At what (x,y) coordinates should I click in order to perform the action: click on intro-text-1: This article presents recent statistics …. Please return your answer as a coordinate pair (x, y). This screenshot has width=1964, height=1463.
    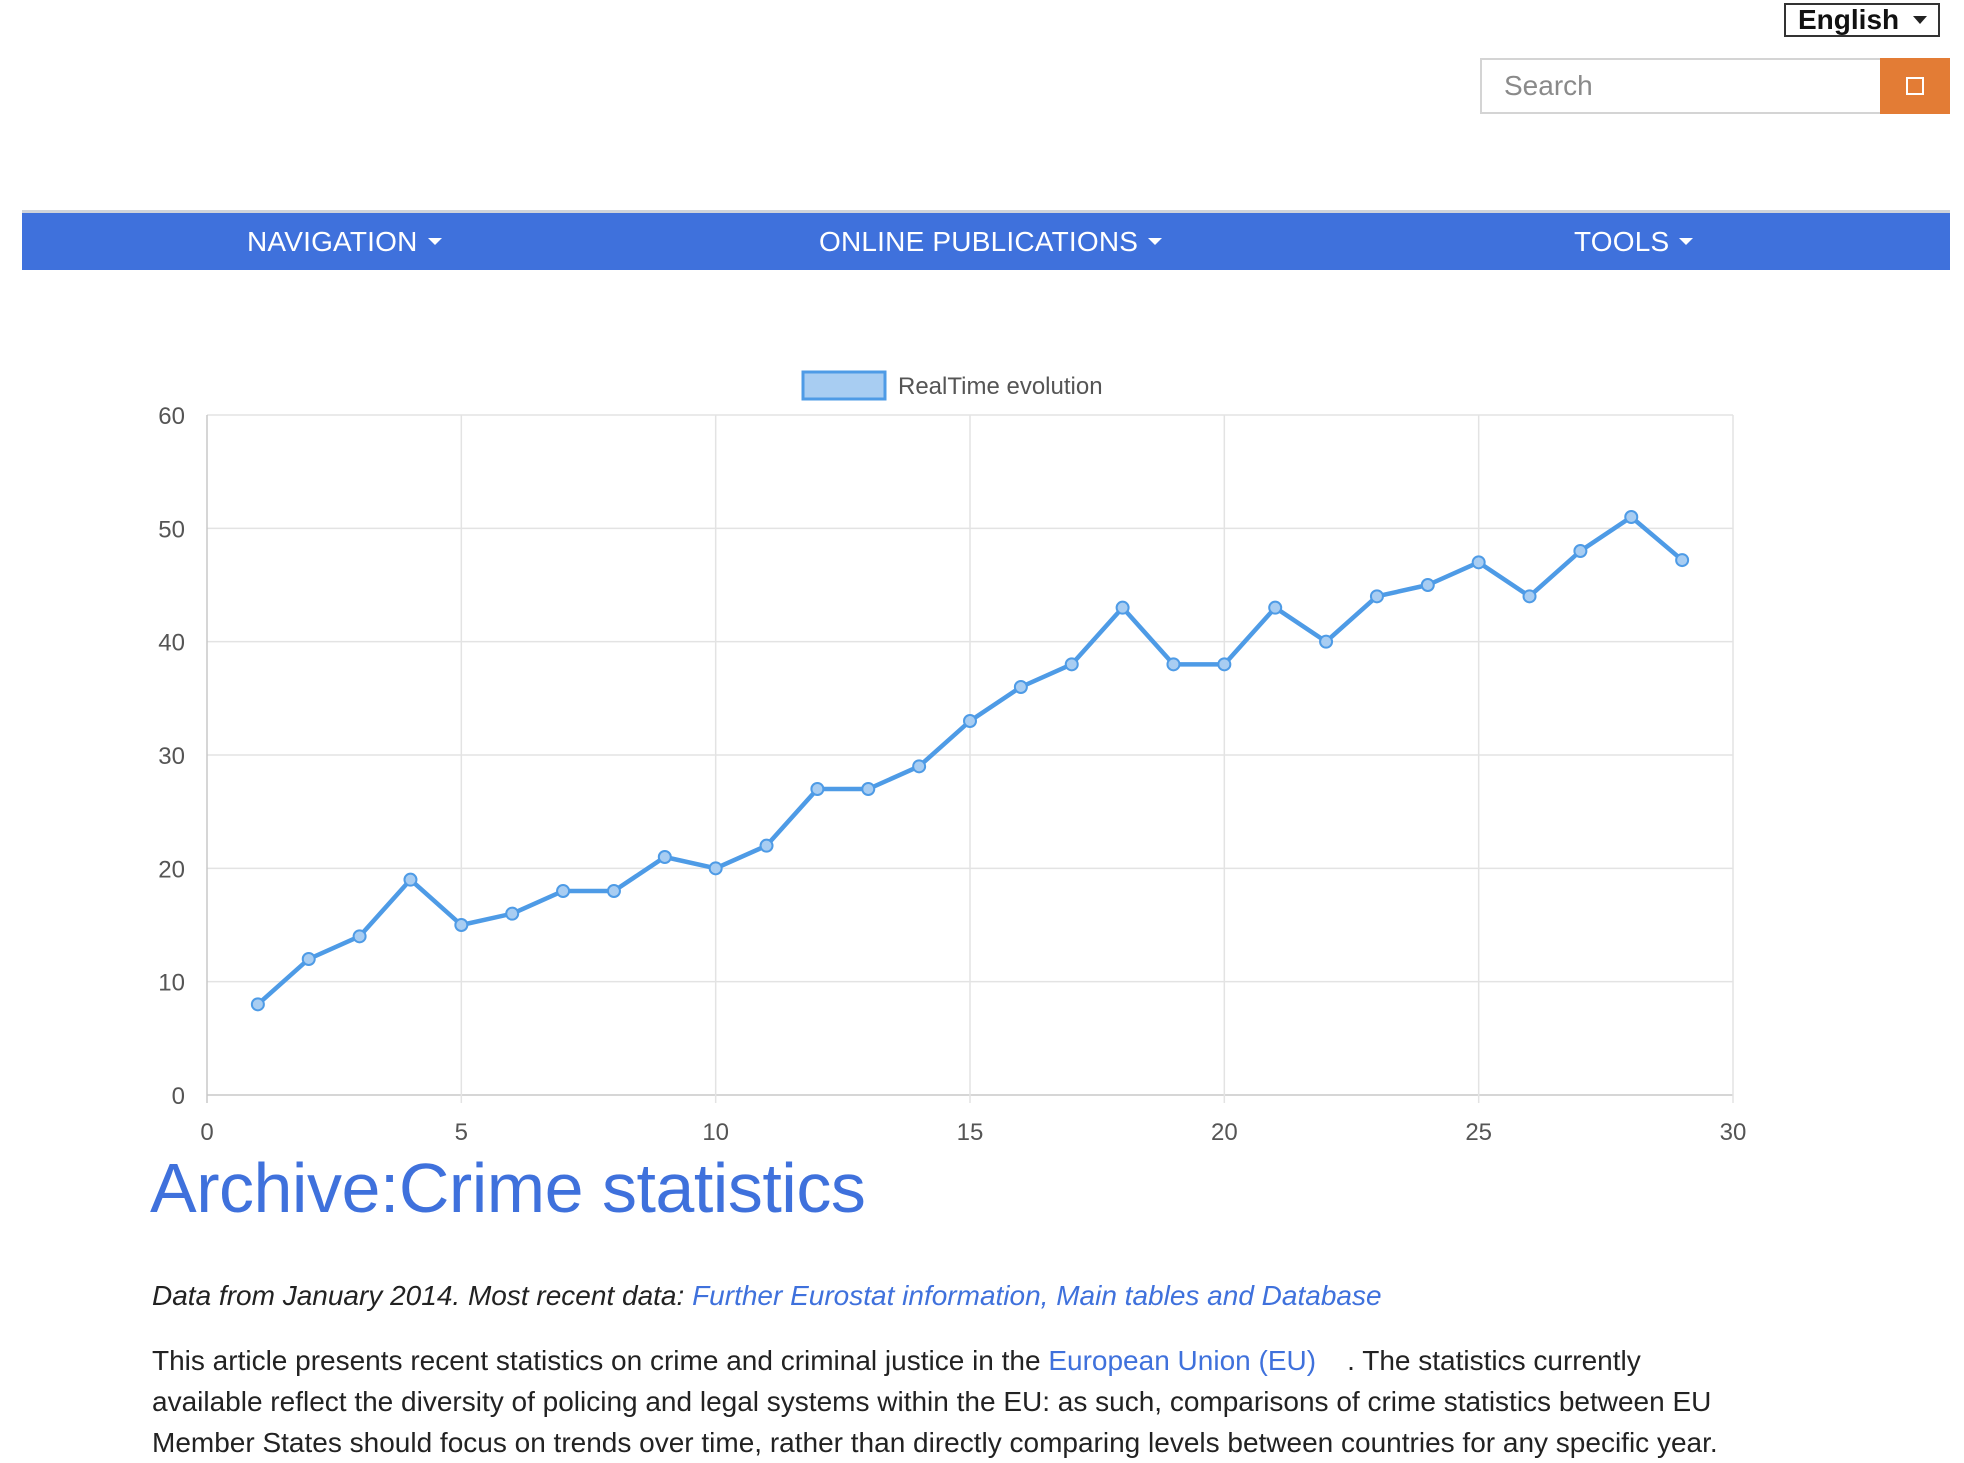
    Looking at the image, I should click on (600, 1360).